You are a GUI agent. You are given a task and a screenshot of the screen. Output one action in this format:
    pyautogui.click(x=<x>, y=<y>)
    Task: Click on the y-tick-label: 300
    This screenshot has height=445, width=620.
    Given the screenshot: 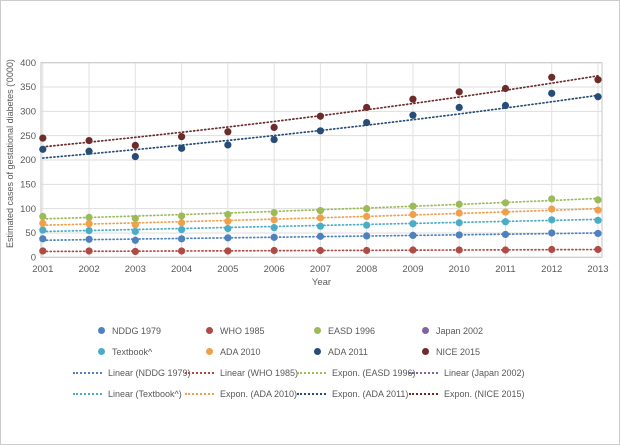 What is the action you would take?
    pyautogui.click(x=28, y=112)
    